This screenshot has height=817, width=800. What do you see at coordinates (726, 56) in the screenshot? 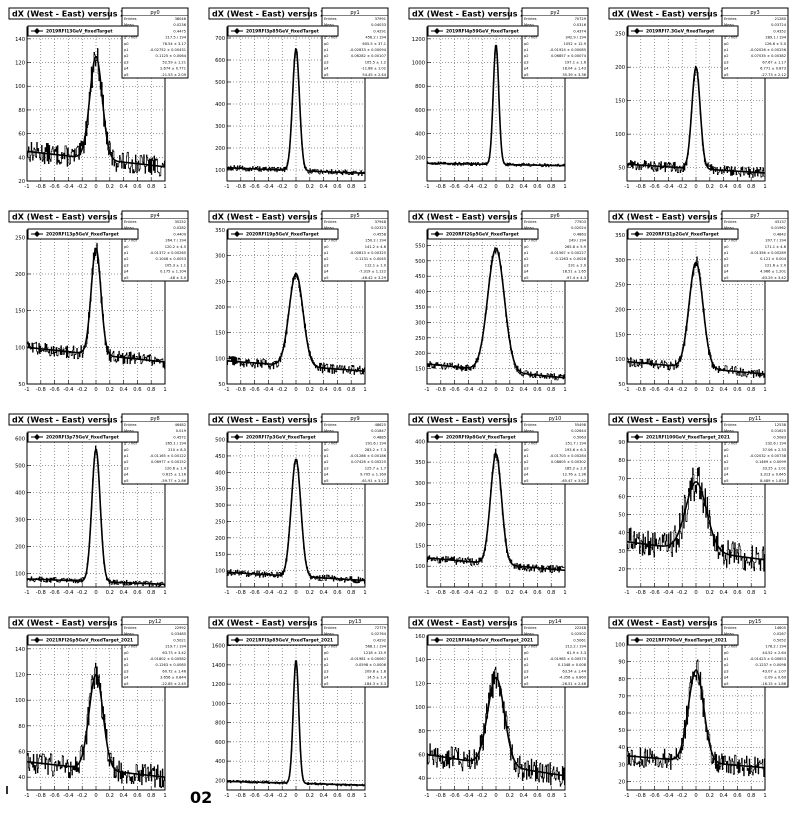
I see `stats-key: p2` at bounding box center [726, 56].